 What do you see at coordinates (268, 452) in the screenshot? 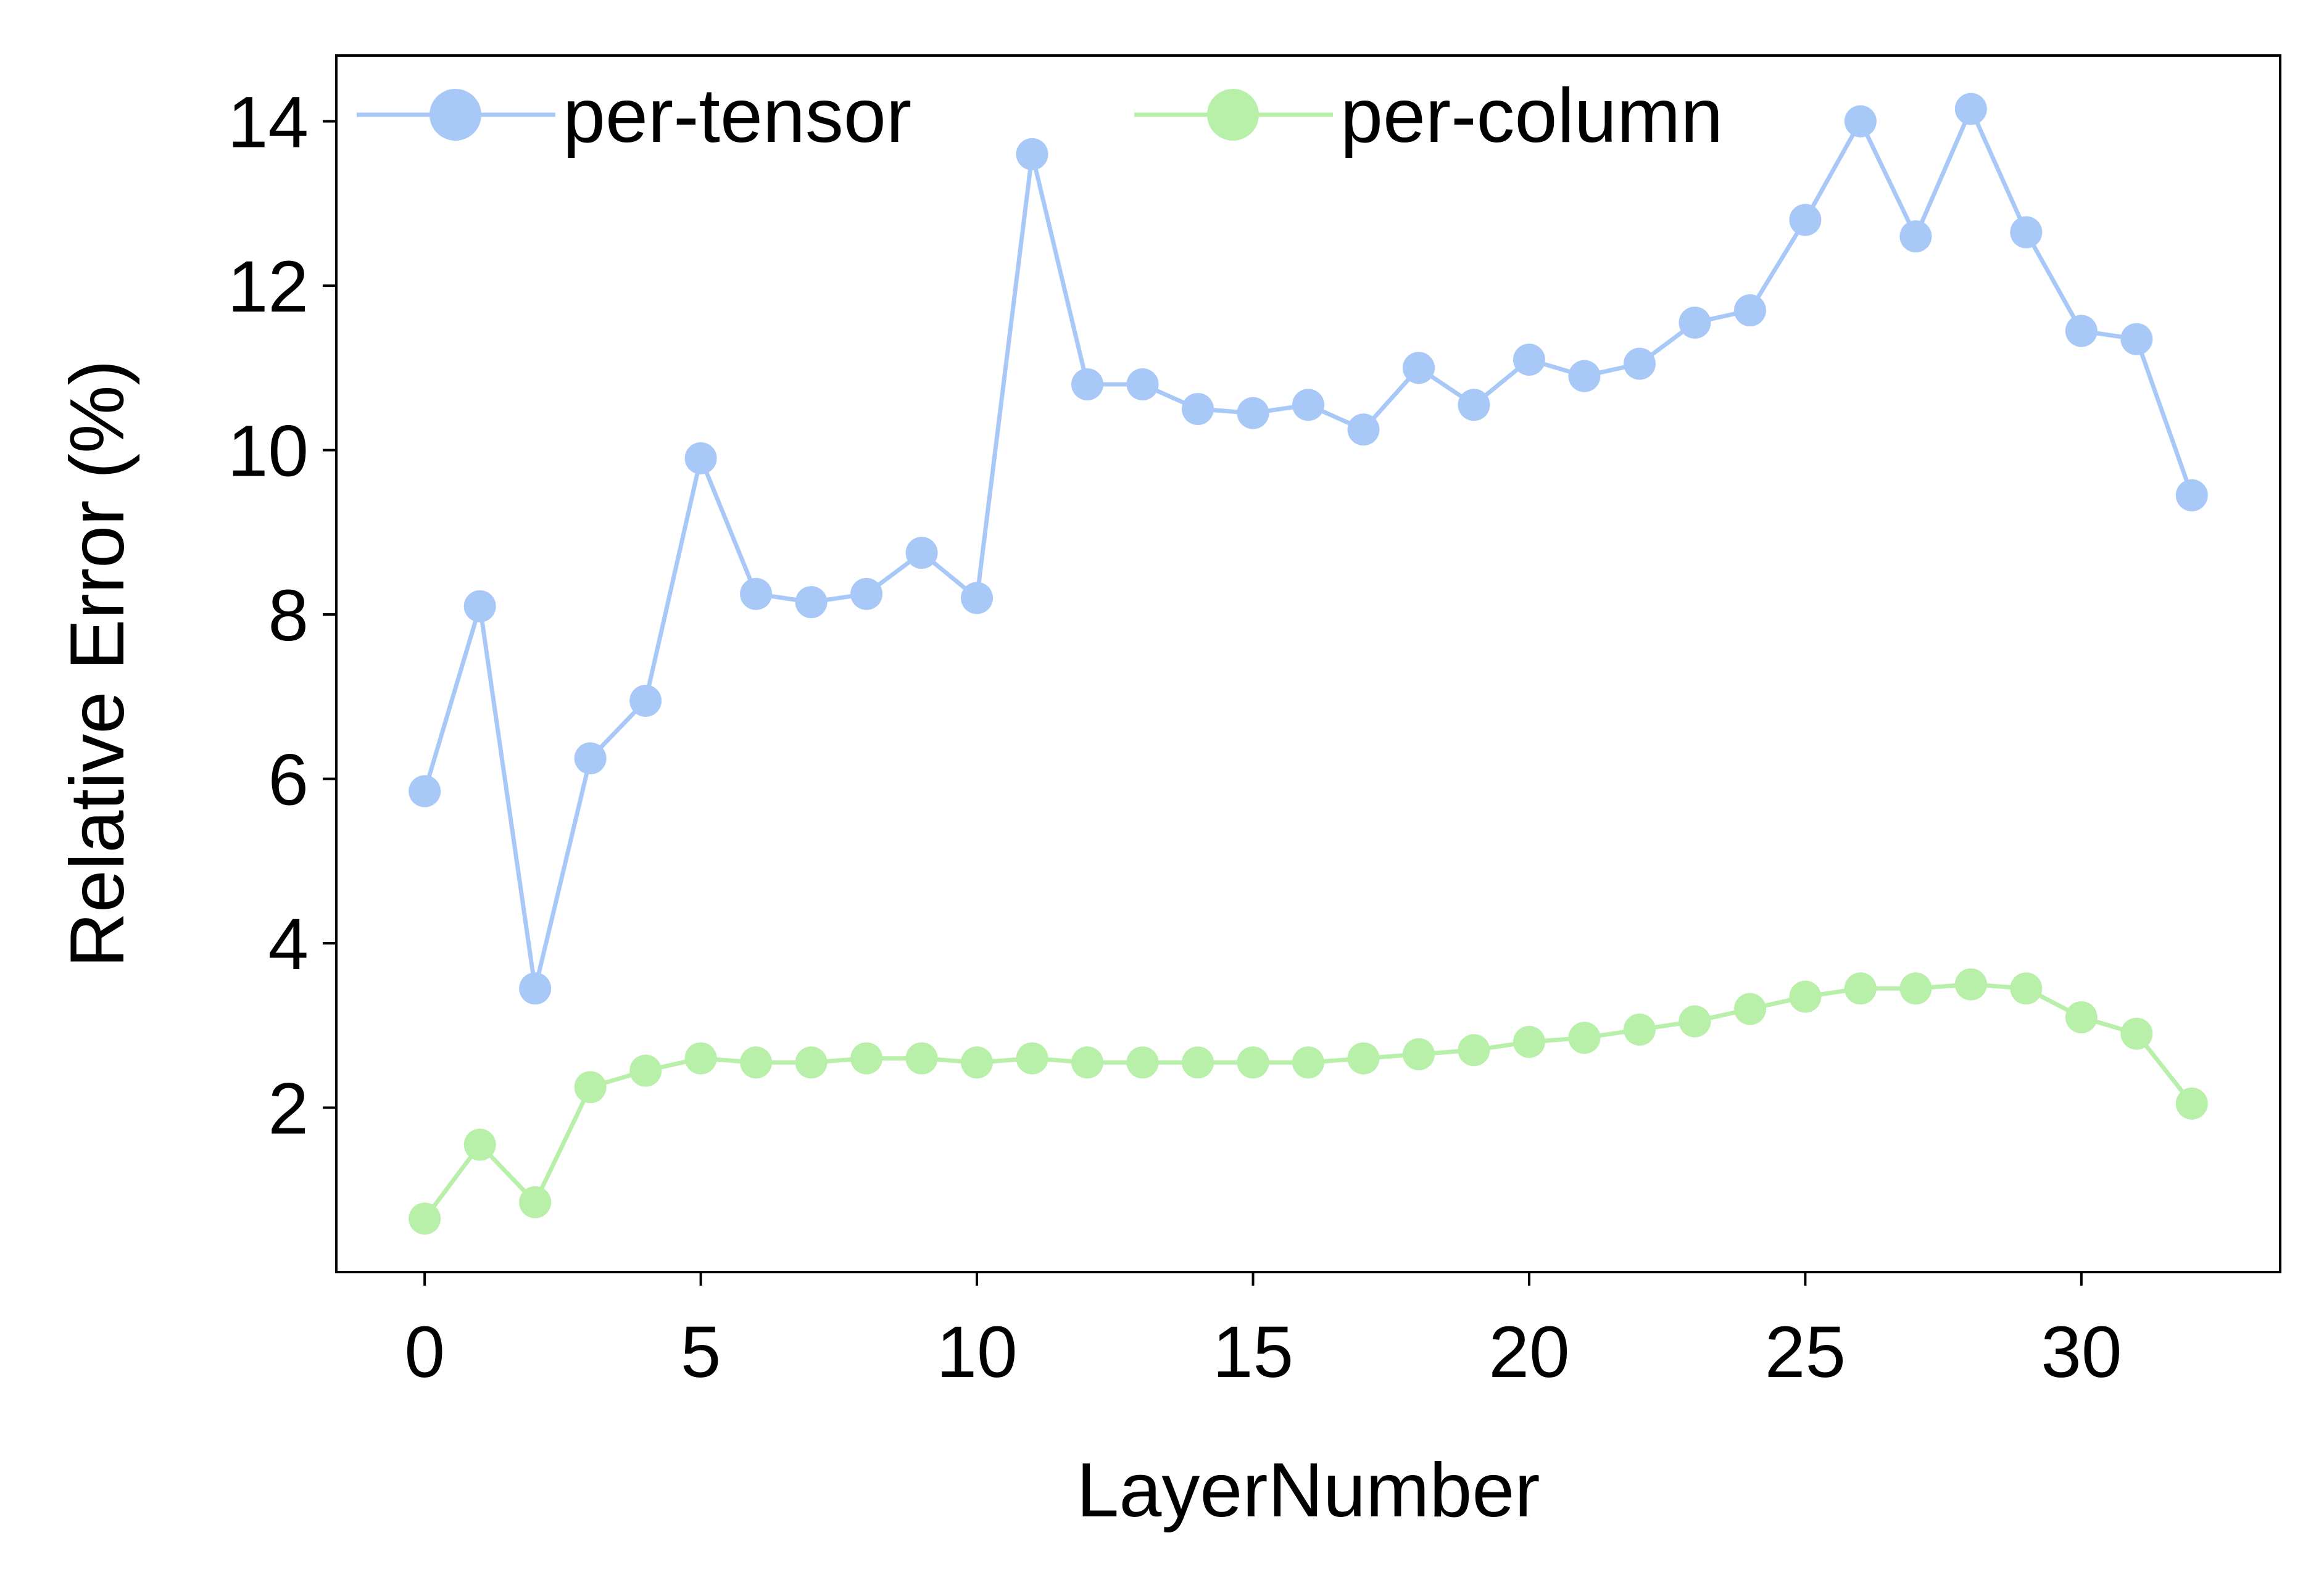
I see `y-tick-label-10: 10` at bounding box center [268, 452].